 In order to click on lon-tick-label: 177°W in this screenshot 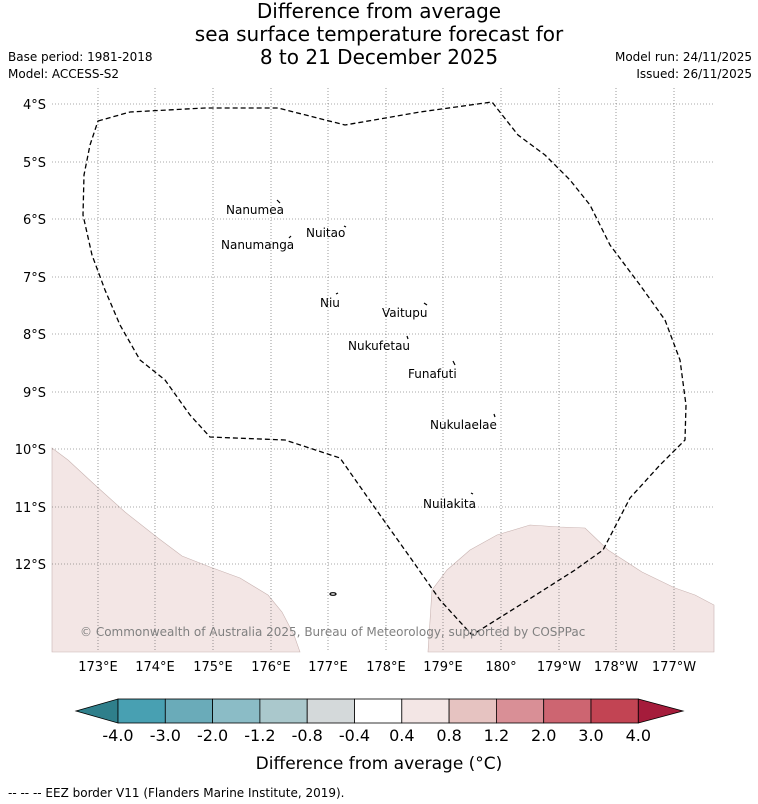, I will do `click(674, 667)`.